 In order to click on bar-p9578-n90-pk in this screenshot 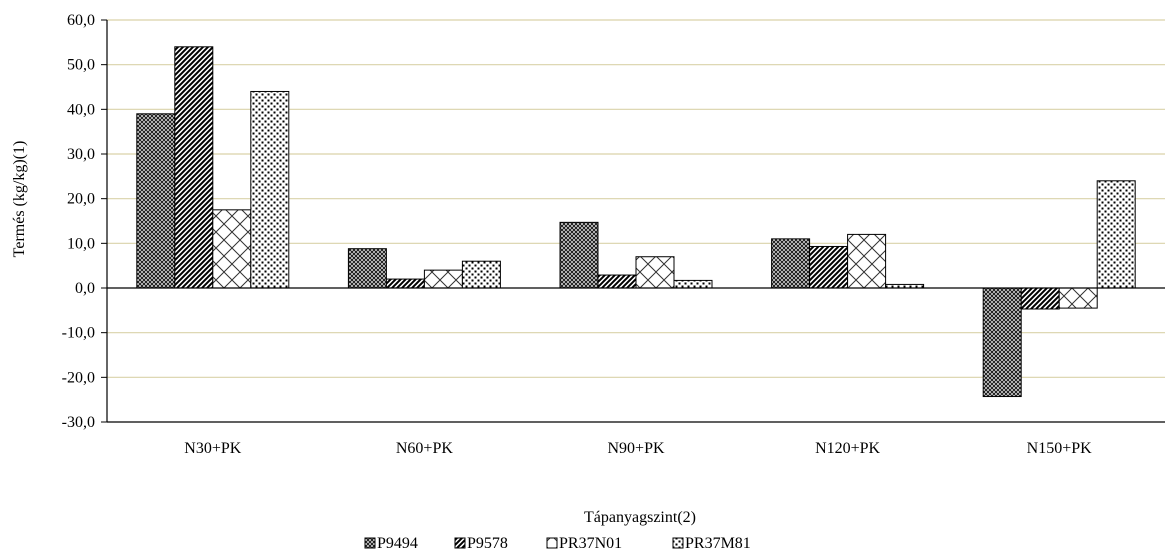, I will do `click(617, 281)`.